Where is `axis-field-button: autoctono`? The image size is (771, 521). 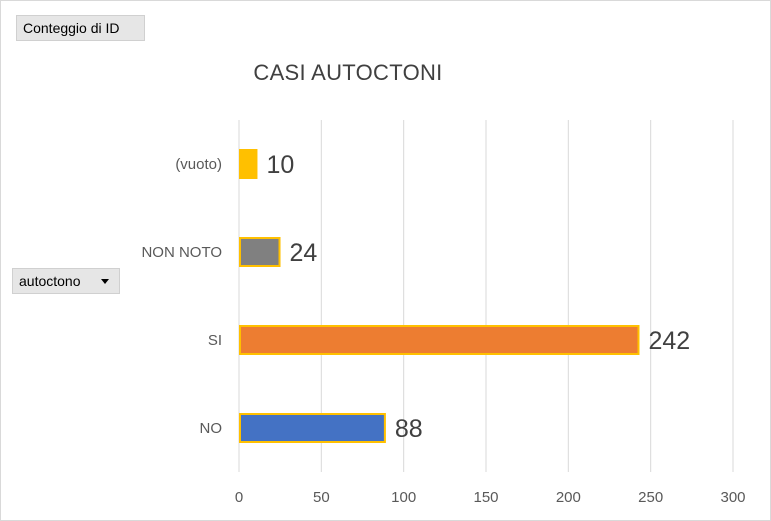 axis-field-button: autoctono is located at coordinates (66, 281).